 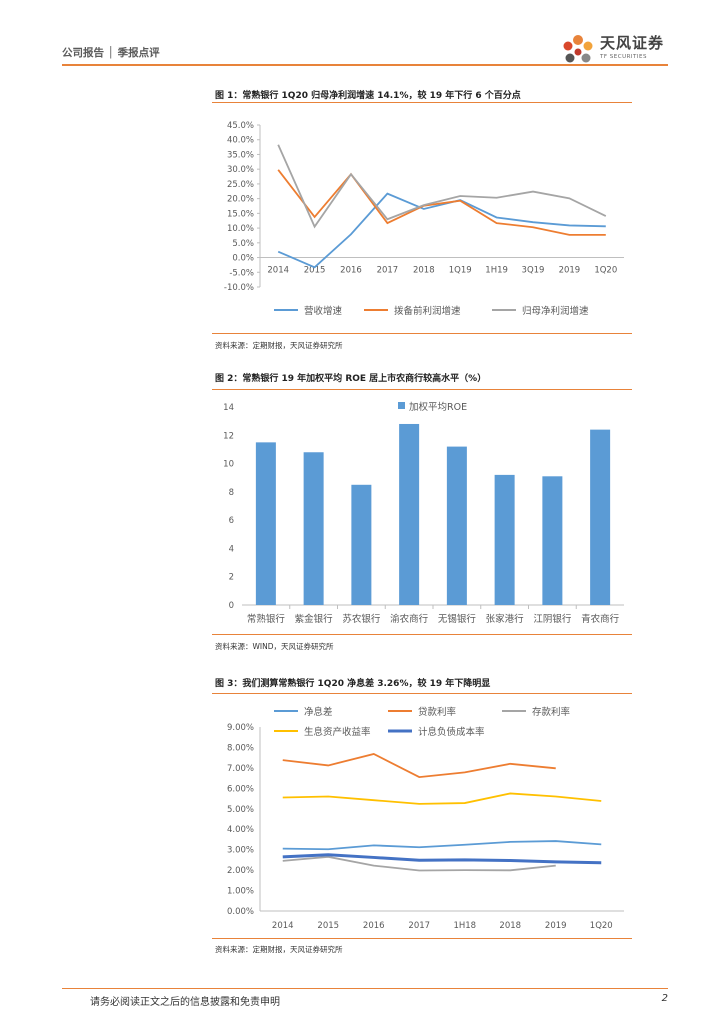 What do you see at coordinates (422, 389) in the screenshot?
I see `figure-2-top-rule` at bounding box center [422, 389].